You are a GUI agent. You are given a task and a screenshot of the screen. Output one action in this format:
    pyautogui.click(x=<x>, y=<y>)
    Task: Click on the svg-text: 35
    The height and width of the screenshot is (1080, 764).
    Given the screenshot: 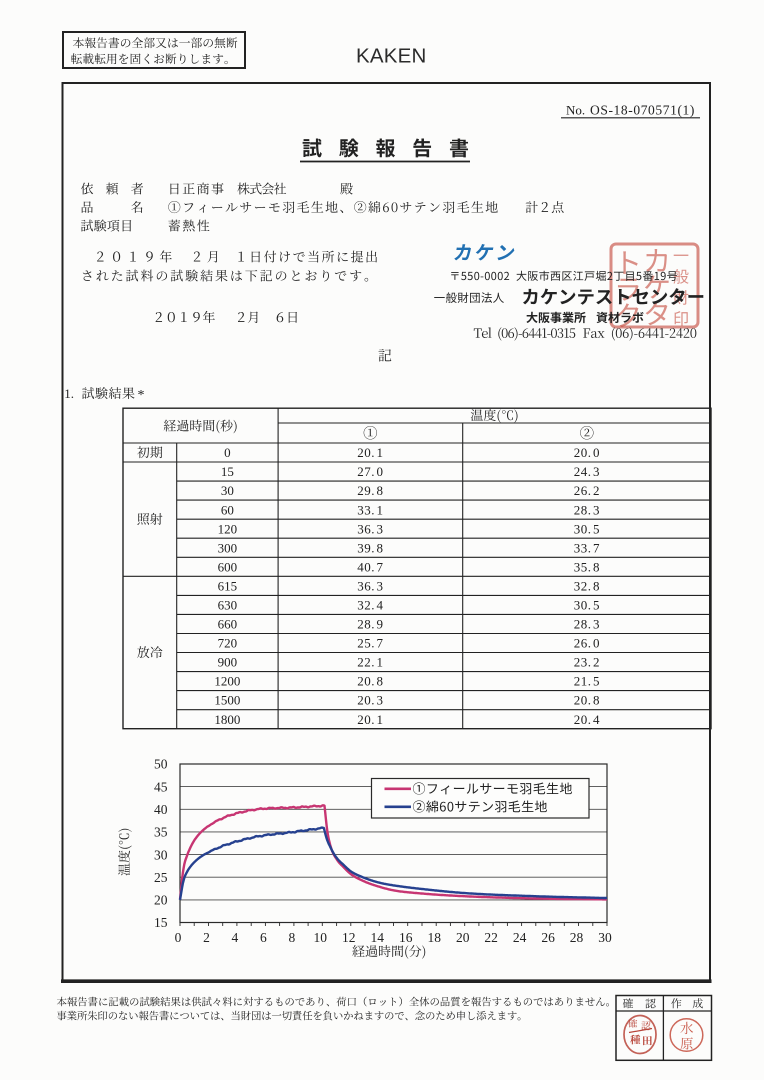 What is the action you would take?
    pyautogui.click(x=161, y=832)
    